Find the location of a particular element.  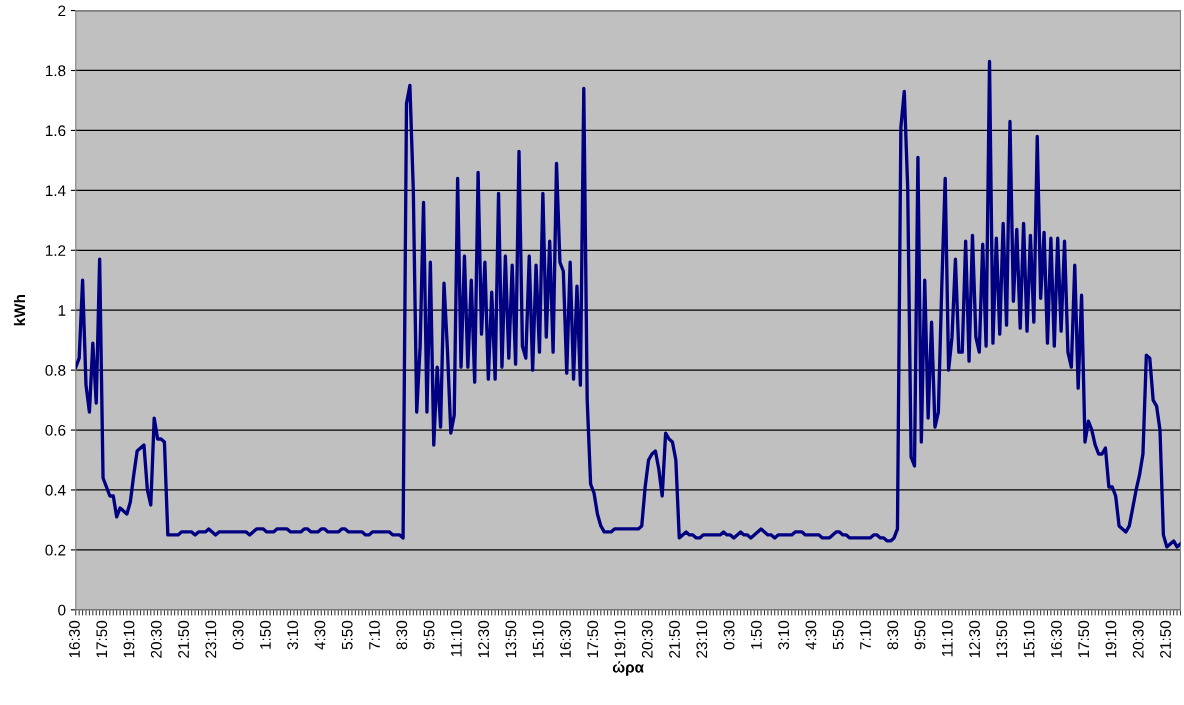

y-tick-label: 1 is located at coordinates (62, 310).